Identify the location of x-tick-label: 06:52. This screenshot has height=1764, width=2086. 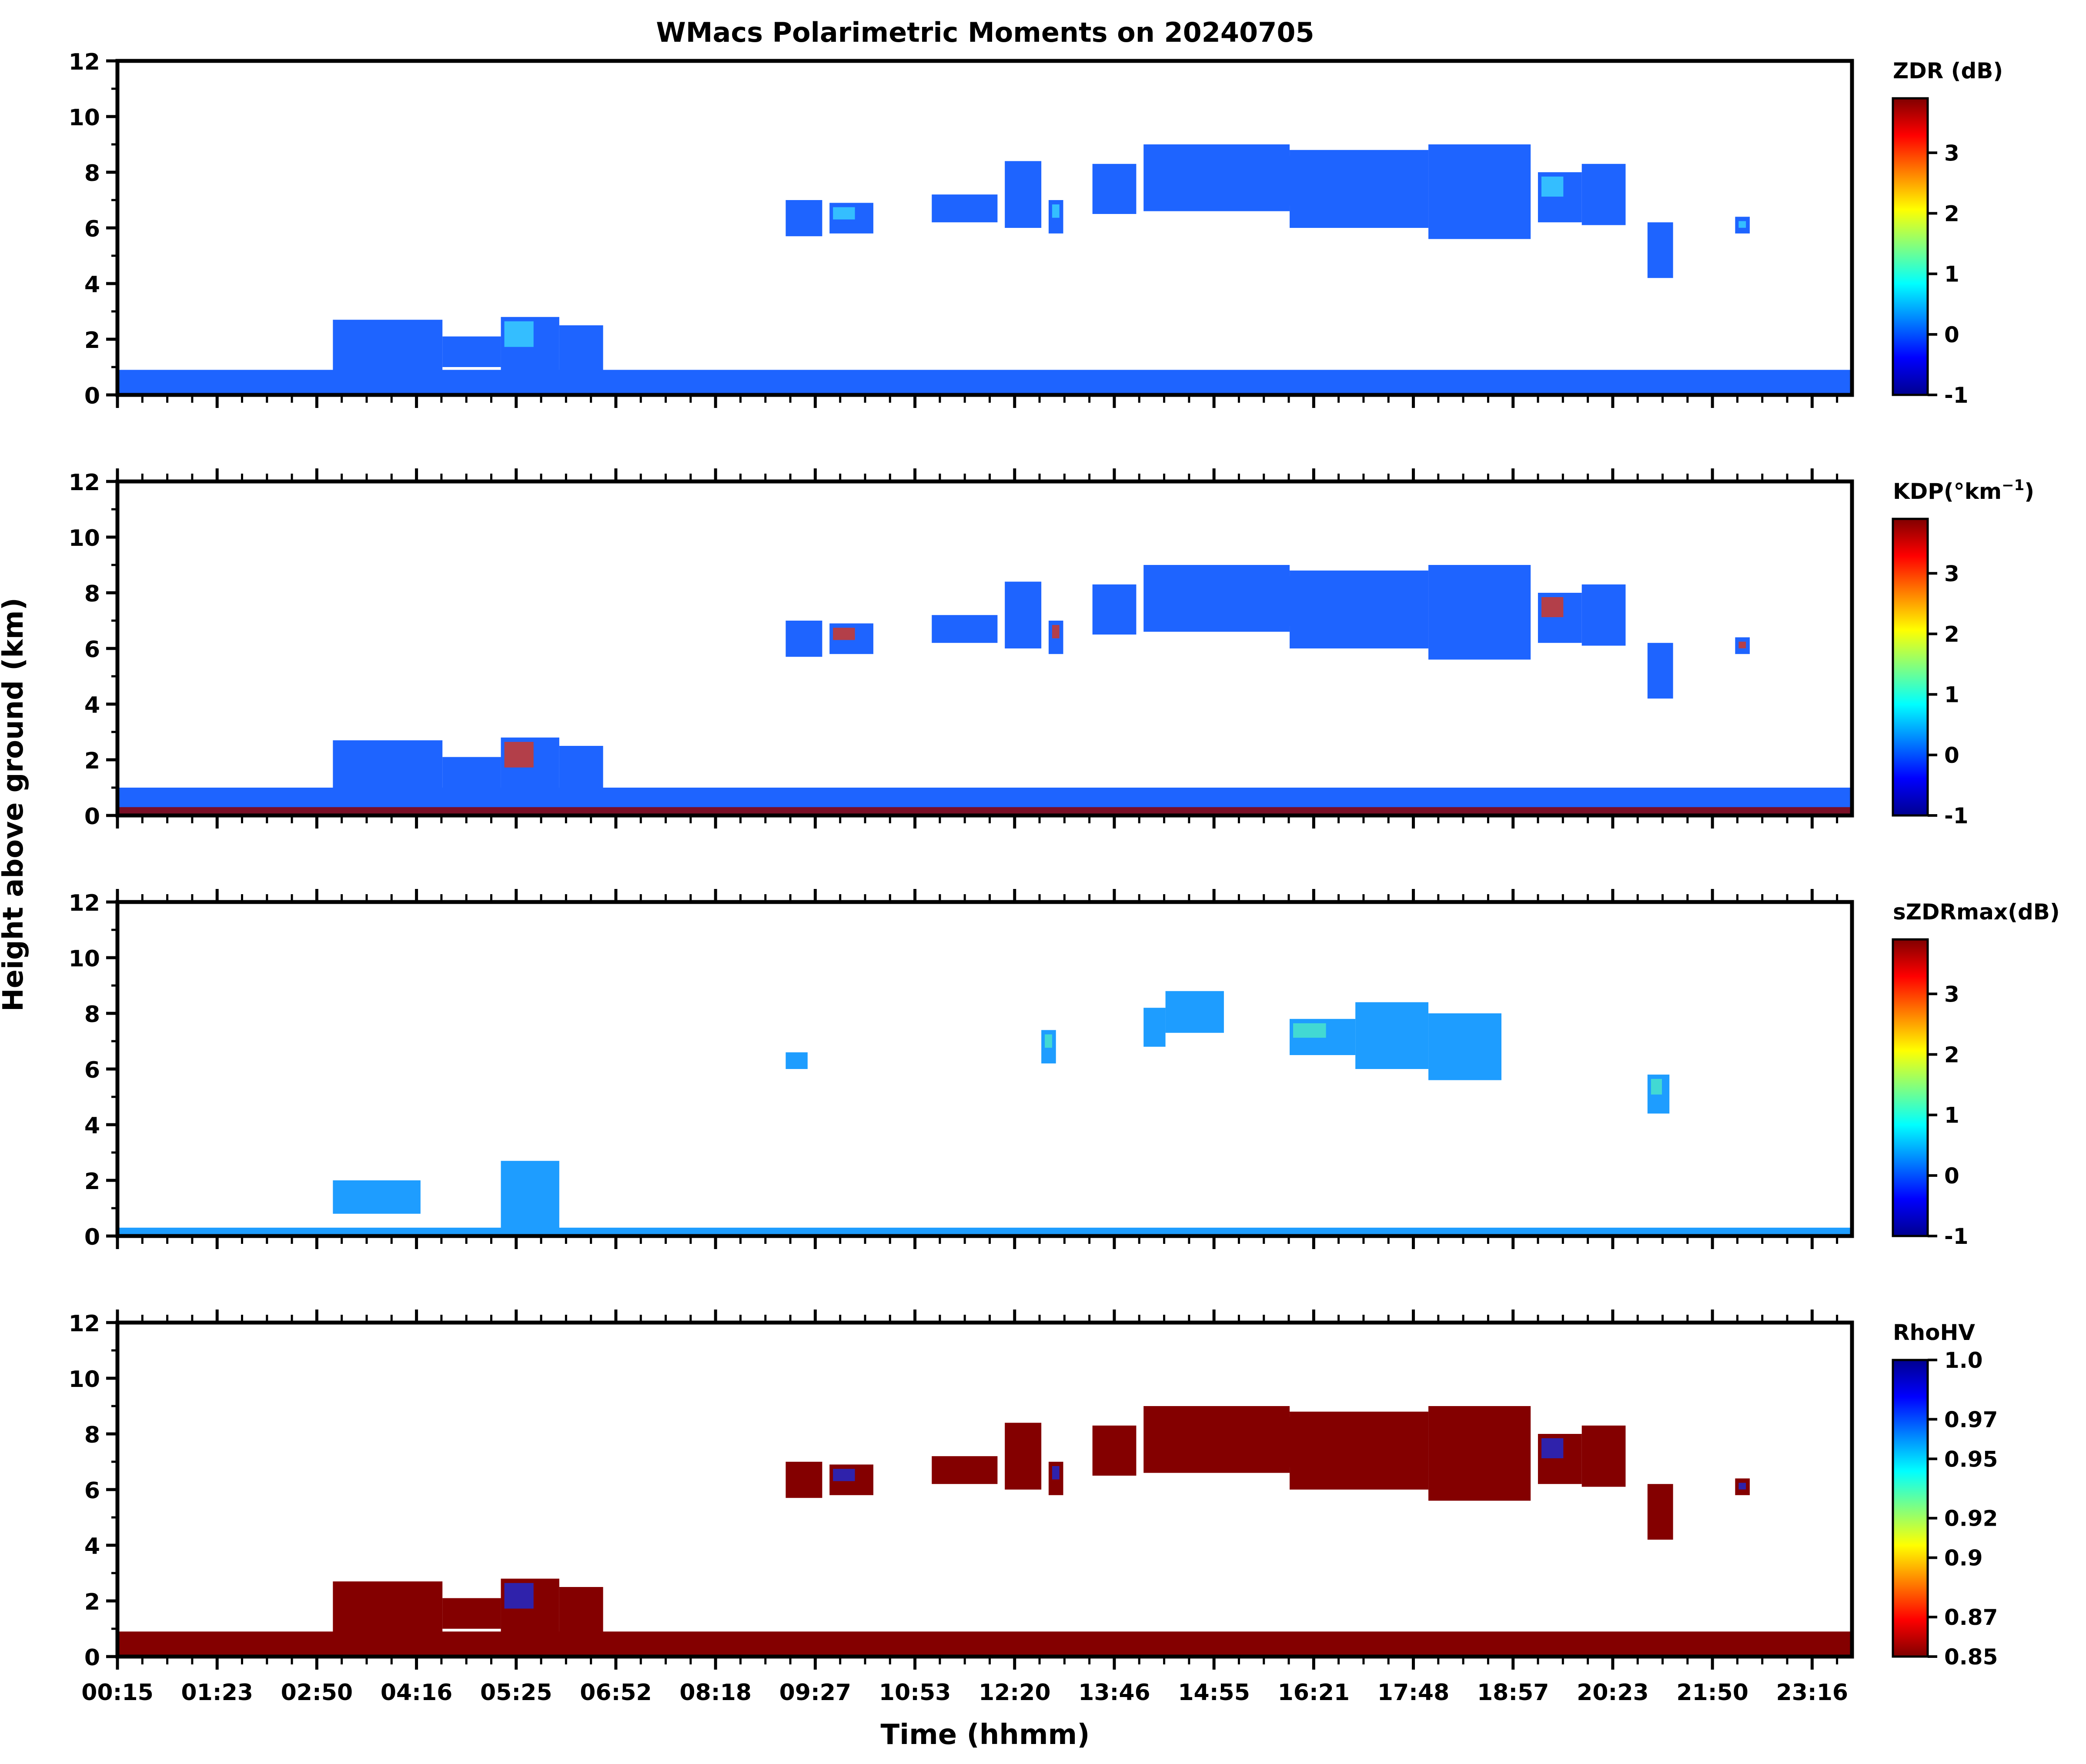
(616, 1693).